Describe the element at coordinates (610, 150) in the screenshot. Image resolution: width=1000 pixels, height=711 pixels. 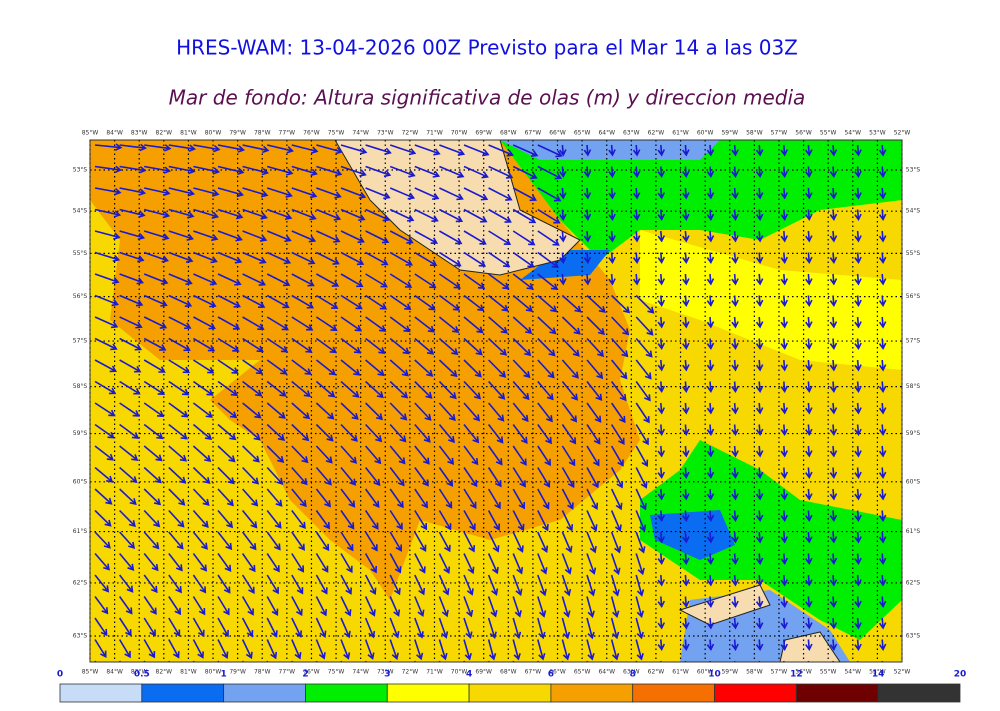
I see `blue-zone` at that location.